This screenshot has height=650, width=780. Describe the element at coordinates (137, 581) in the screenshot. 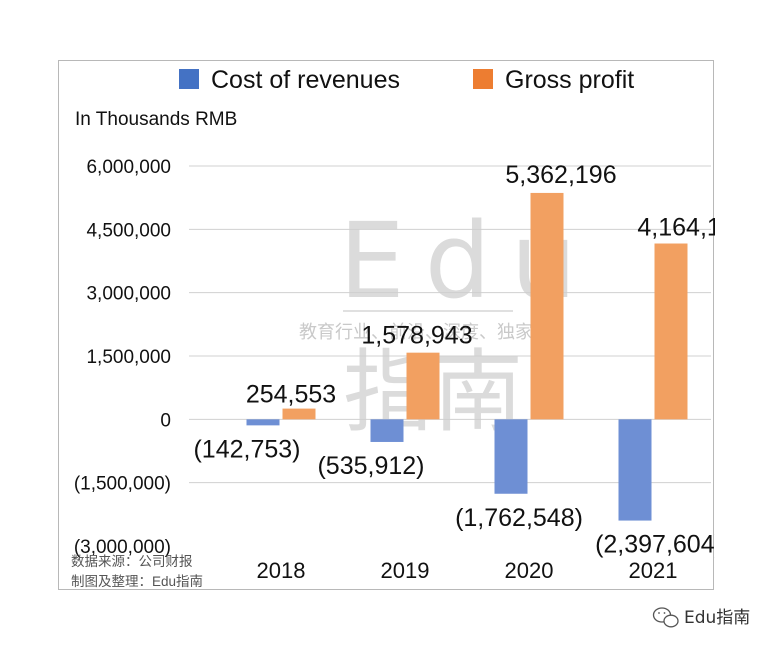

I see `source-line-2: 制图及整理：Edu指南` at that location.